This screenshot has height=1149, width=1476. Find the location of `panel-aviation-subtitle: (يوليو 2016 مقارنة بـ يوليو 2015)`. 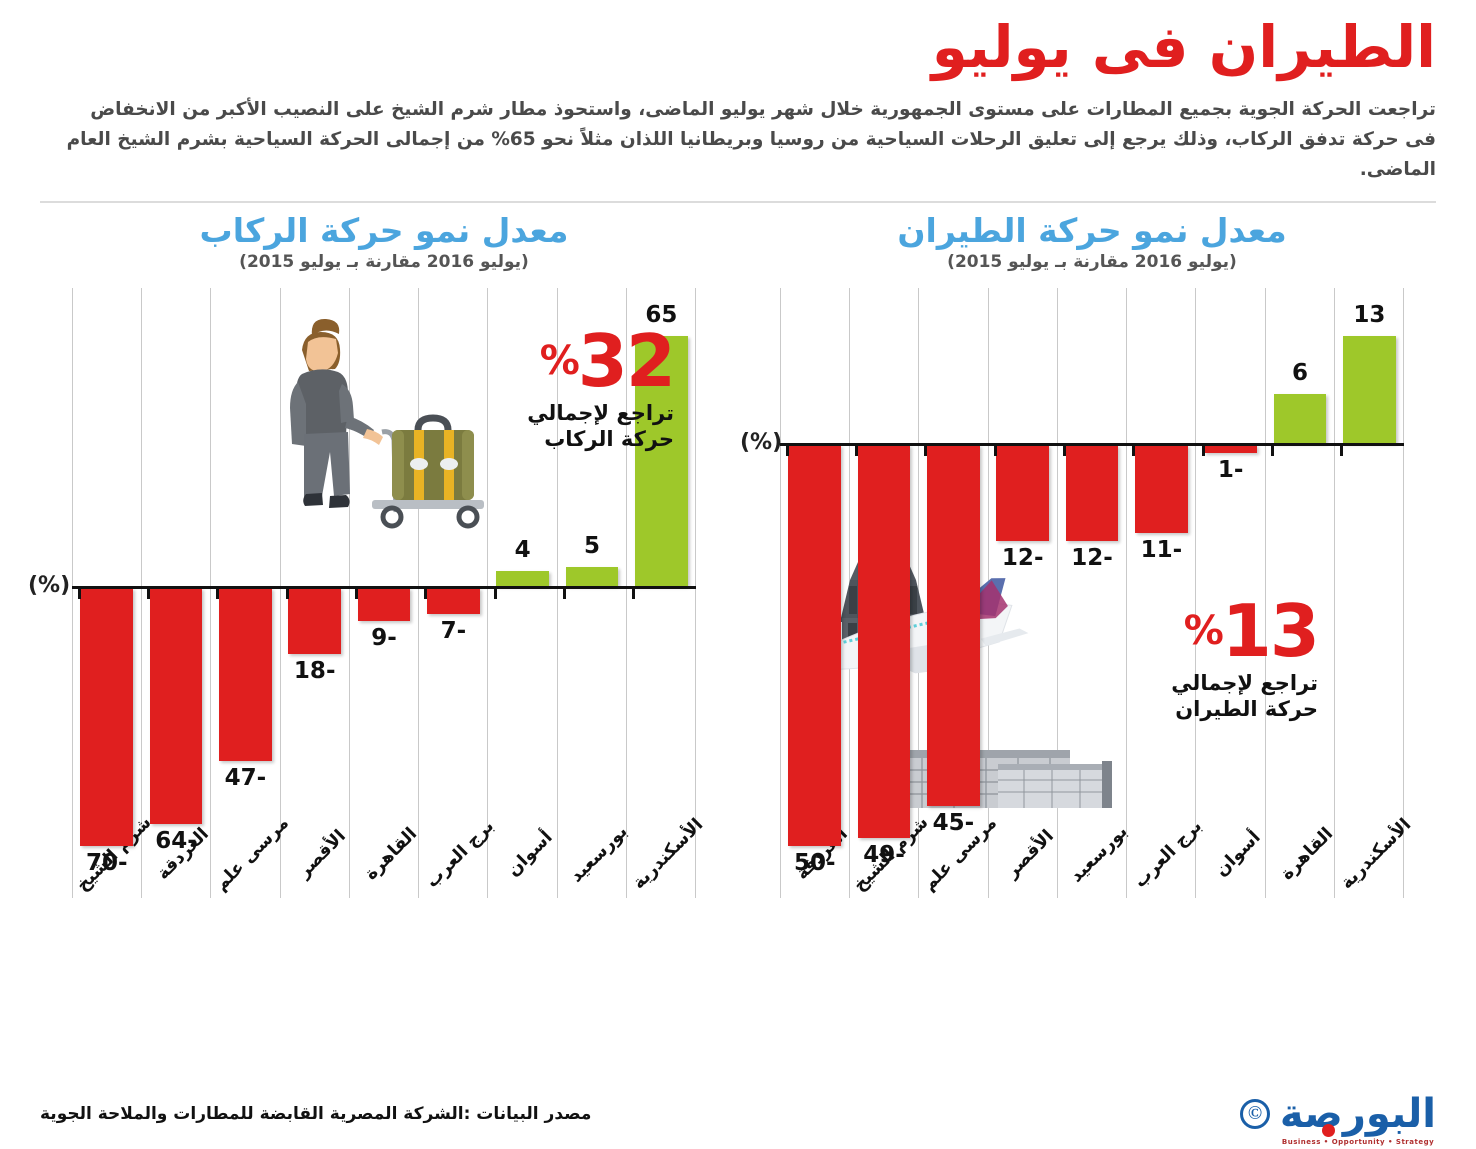

panel-aviation-subtitle: (يوليو 2016 مقارنة بـ يوليو 2015) is located at coordinates (1092, 261).